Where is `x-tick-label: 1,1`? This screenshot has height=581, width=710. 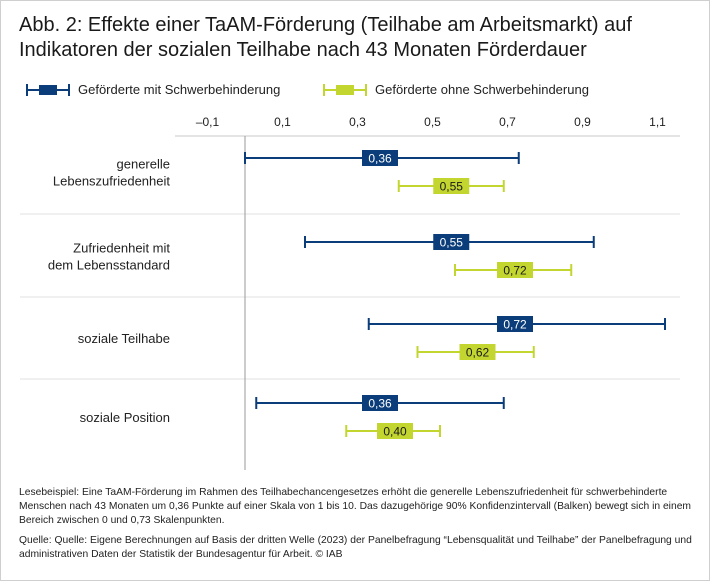
x-tick-label: 1,1 is located at coordinates (657, 122).